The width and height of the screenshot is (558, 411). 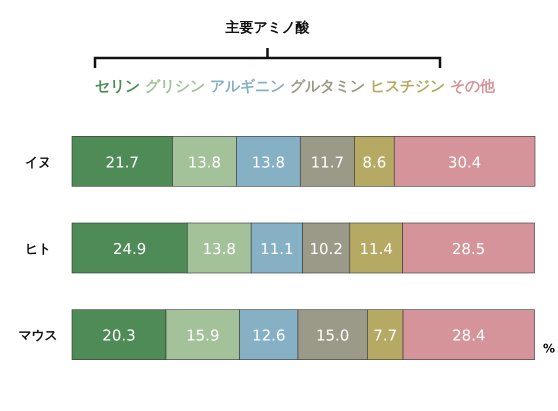 What do you see at coordinates (119, 335) in the screenshot?
I see `data-label: 20.3` at bounding box center [119, 335].